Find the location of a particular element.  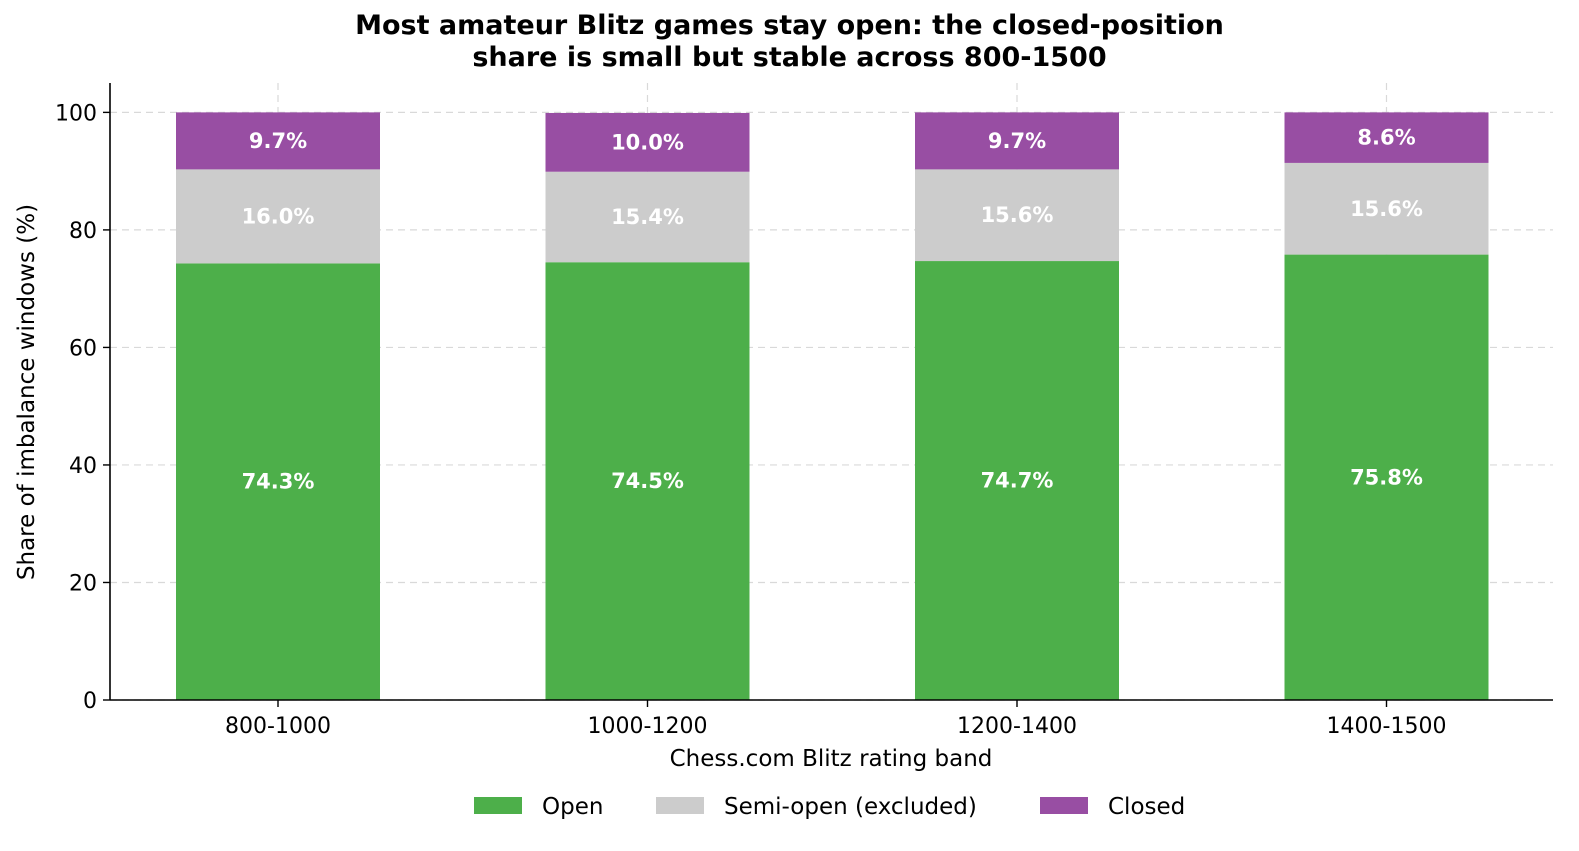

legend-label: Semi-open (excluded) is located at coordinates (850, 807).